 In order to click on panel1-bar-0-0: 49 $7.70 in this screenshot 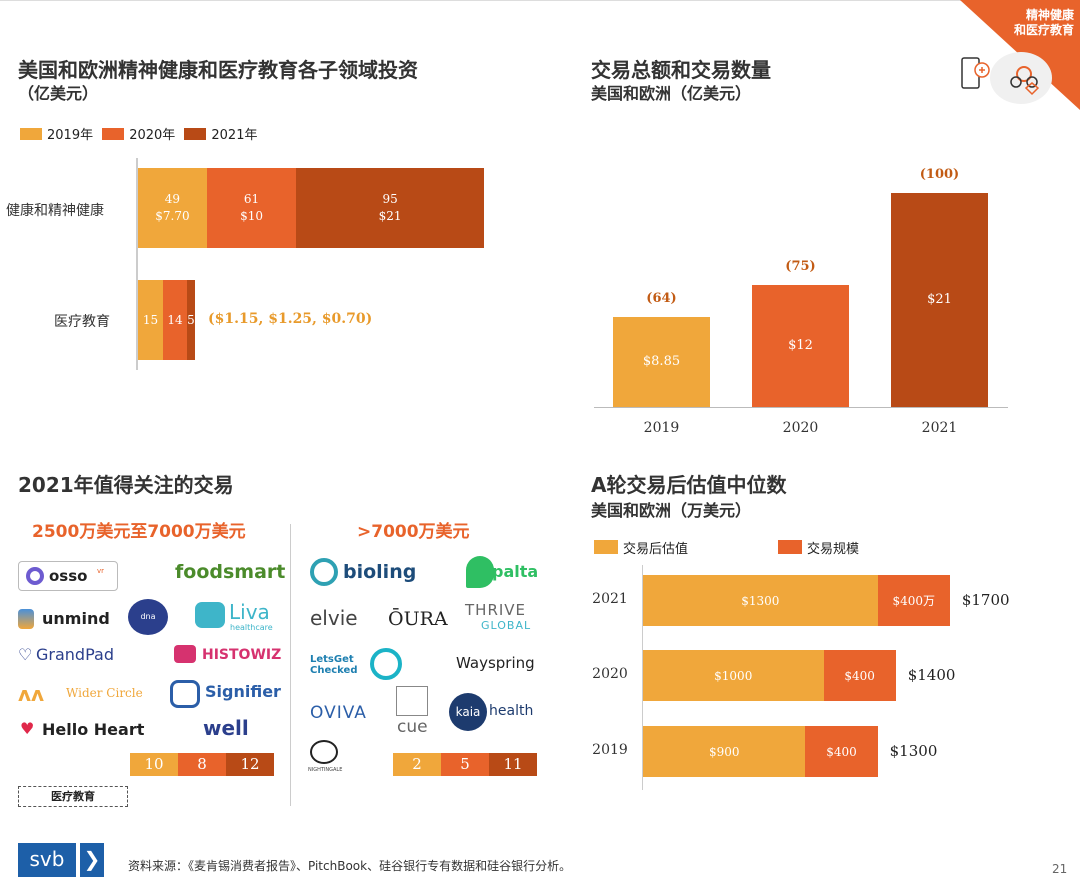, I will do `click(172, 208)`.